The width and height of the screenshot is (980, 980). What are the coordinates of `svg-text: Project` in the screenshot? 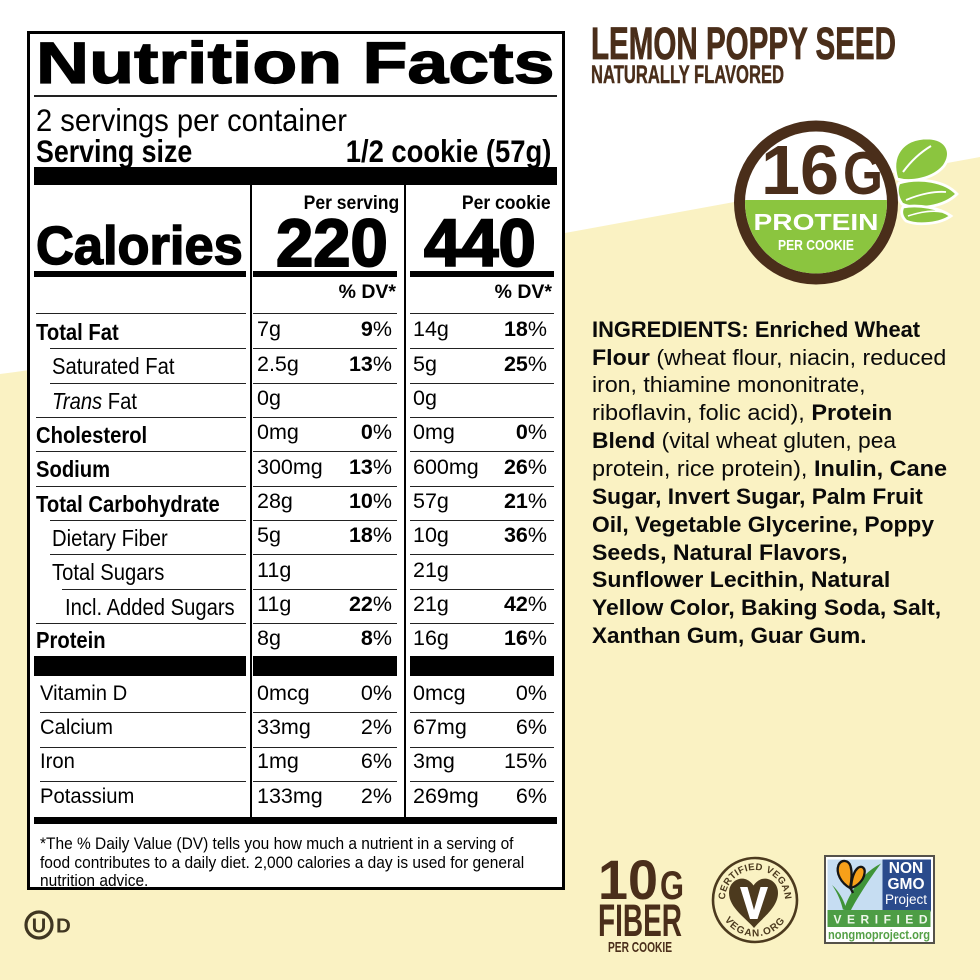 It's located at (906, 899).